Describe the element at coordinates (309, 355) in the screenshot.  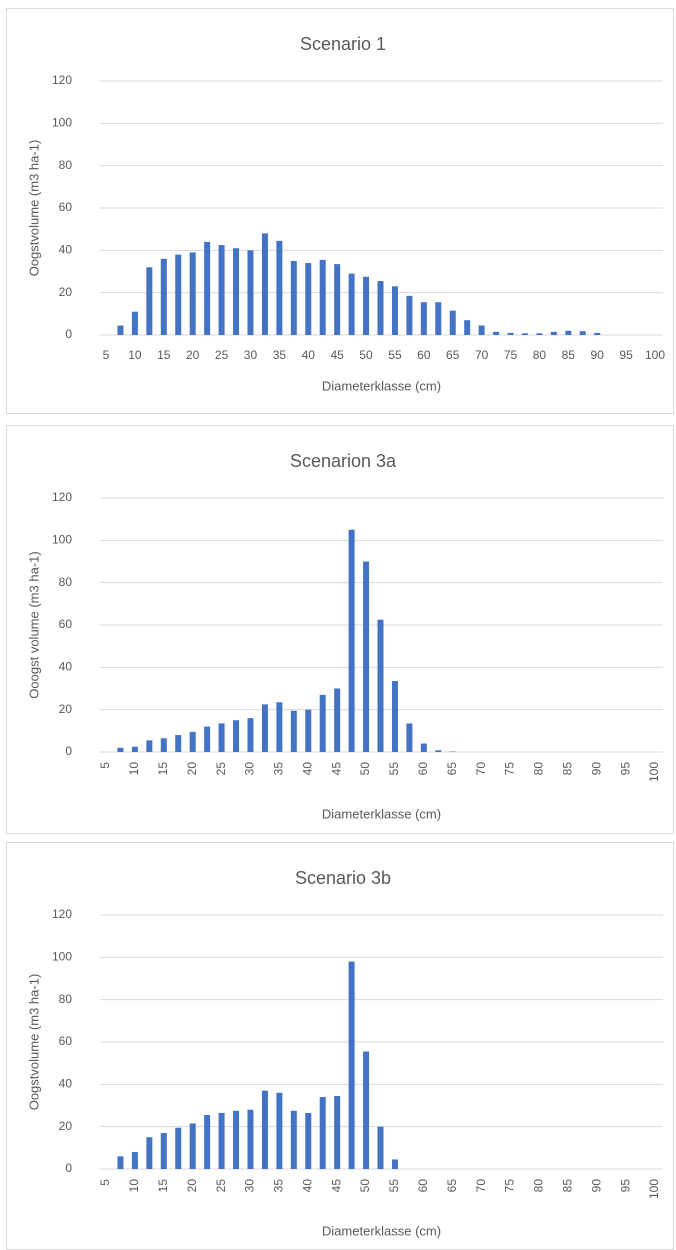
I see `x-tick-label: 40` at that location.